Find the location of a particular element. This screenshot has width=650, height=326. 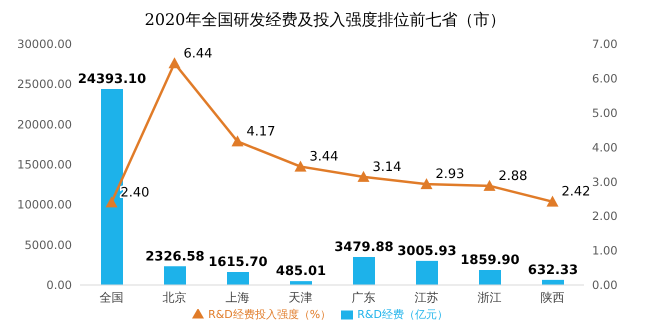

y-tick-label: 10000.00 is located at coordinates (44, 205).